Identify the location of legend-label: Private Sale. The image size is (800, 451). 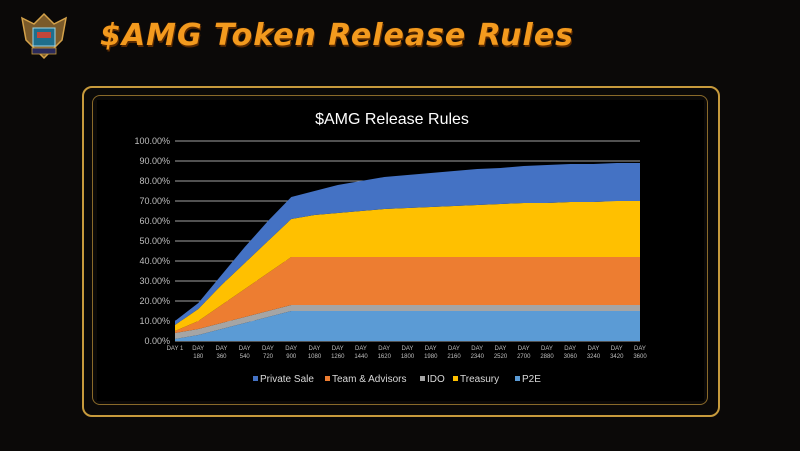
(287, 379).